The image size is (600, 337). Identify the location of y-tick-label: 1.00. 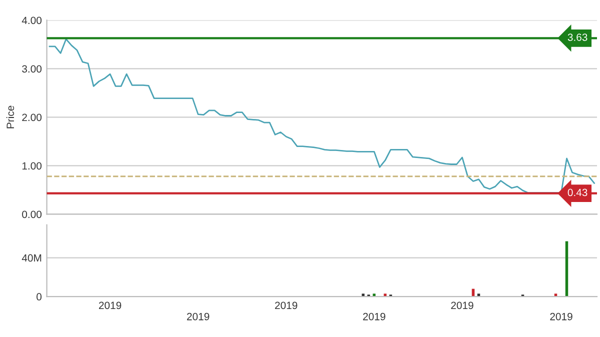
(32, 166).